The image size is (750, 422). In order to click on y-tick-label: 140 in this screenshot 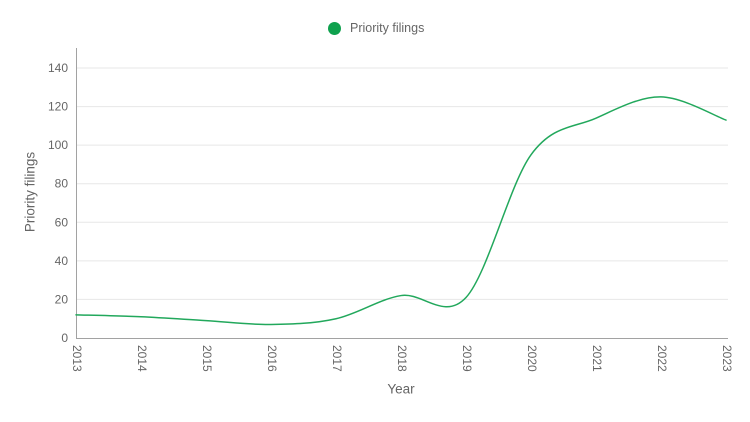, I will do `click(58, 68)`.